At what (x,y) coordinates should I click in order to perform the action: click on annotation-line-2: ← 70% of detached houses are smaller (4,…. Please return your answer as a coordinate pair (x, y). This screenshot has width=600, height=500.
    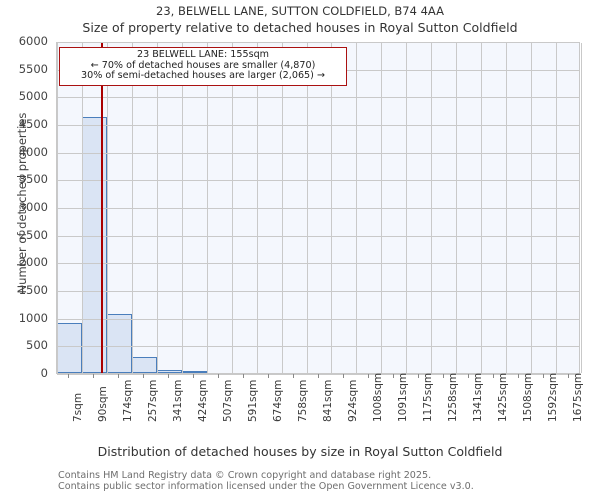
    Looking at the image, I should click on (203, 65).